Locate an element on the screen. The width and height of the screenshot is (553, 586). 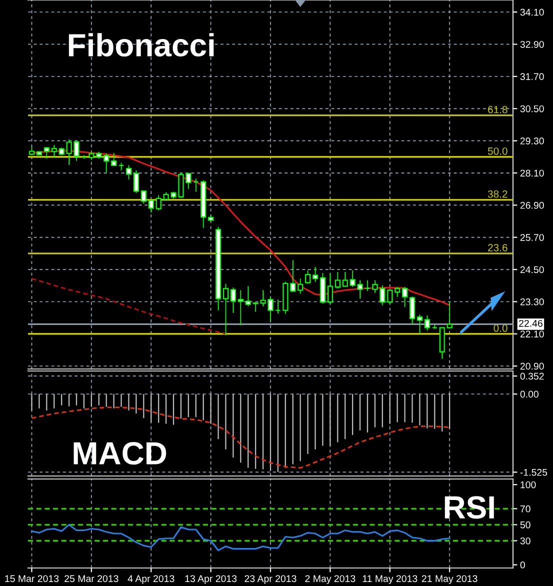
x-tick-label: 21 May 2013 is located at coordinates (450, 579).